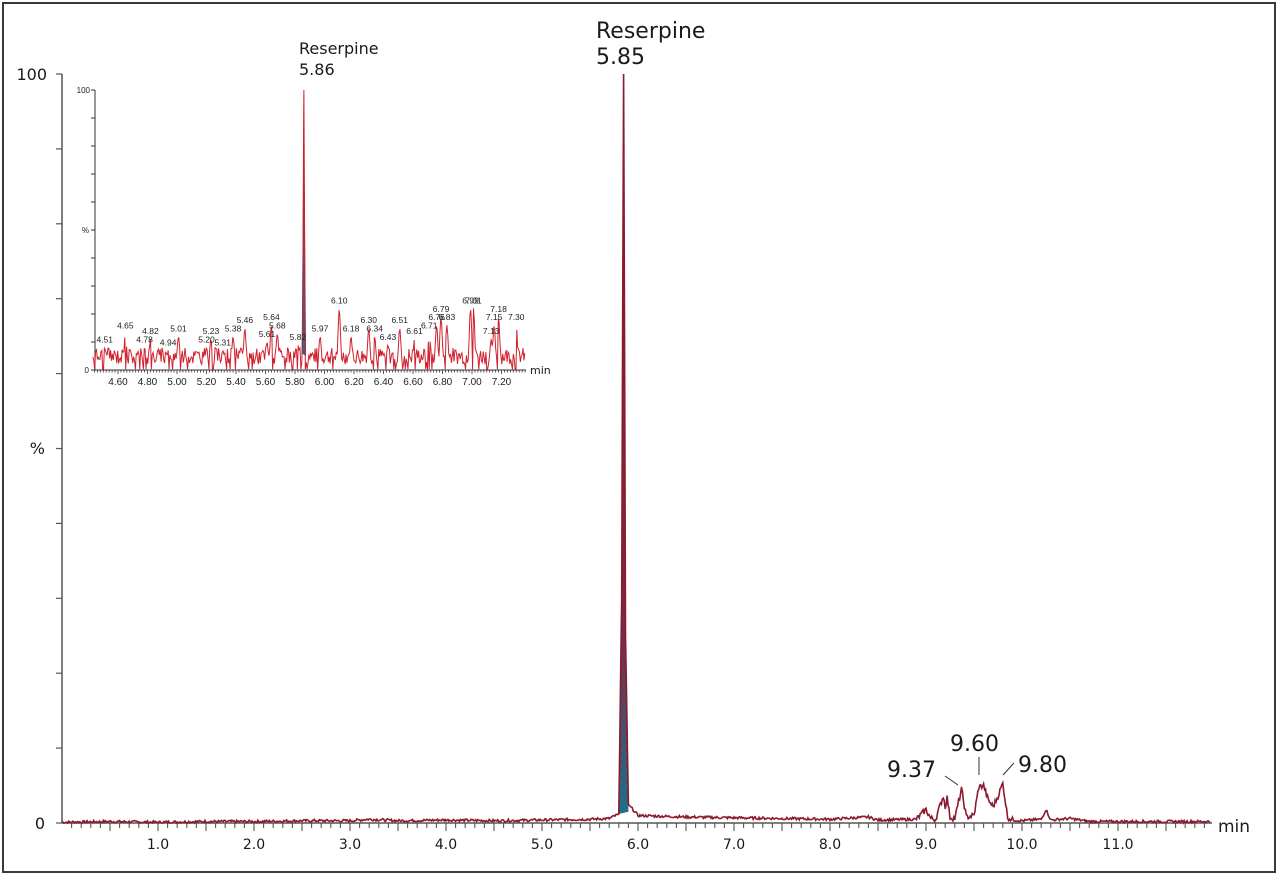 The height and width of the screenshot is (877, 1280). Describe the element at coordinates (656, 835) in the screenshot. I see `main-x-axis: 1.0 2.0 3.0 4.0 5.0 6.0 7.0 8.0 9.0 10.0 11.0 min` at that location.